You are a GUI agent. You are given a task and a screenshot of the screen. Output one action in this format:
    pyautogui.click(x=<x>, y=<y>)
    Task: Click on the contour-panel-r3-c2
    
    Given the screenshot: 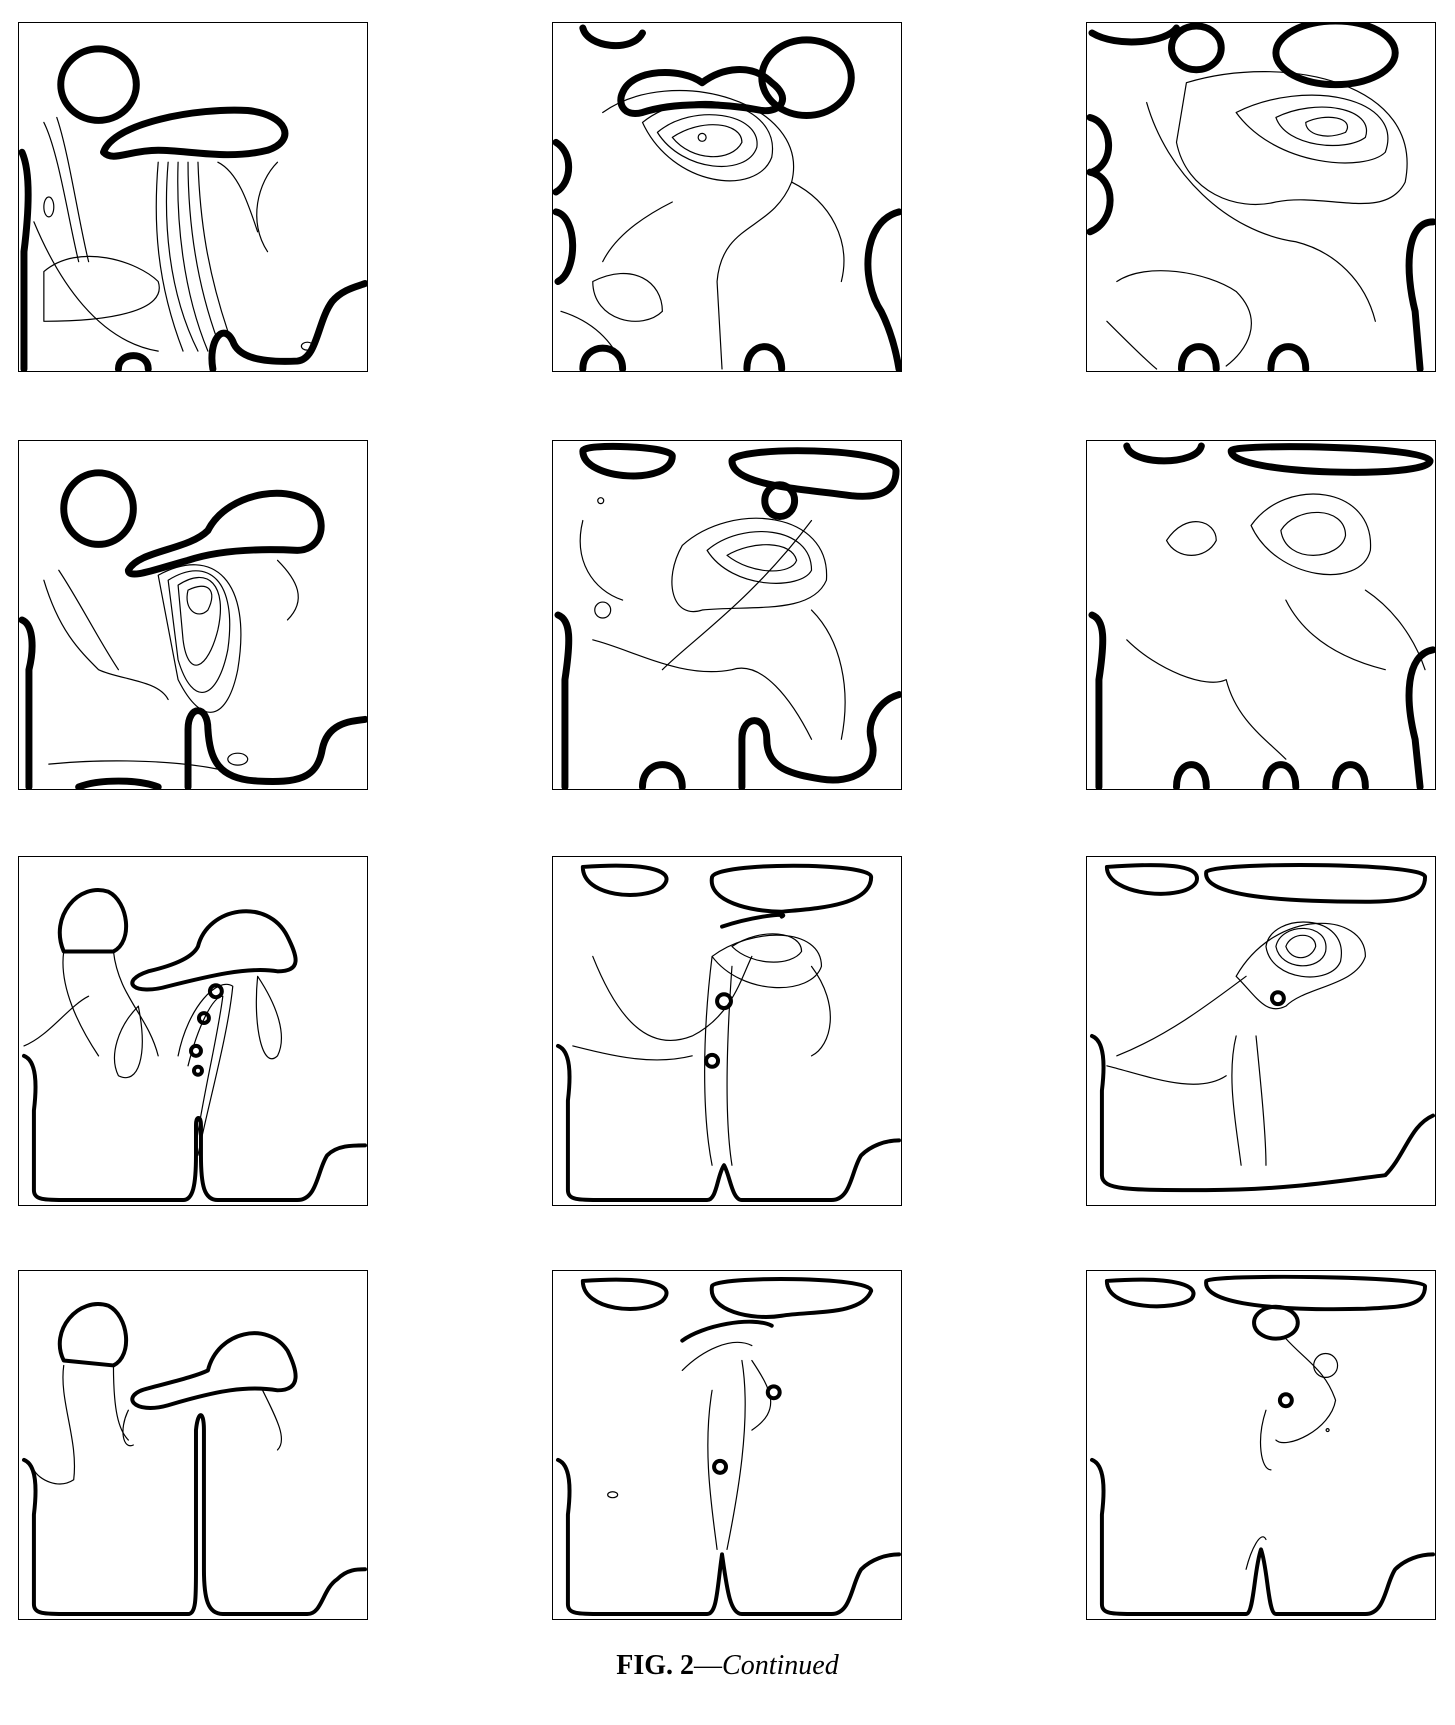 What is the action you would take?
    pyautogui.click(x=727, y=1031)
    